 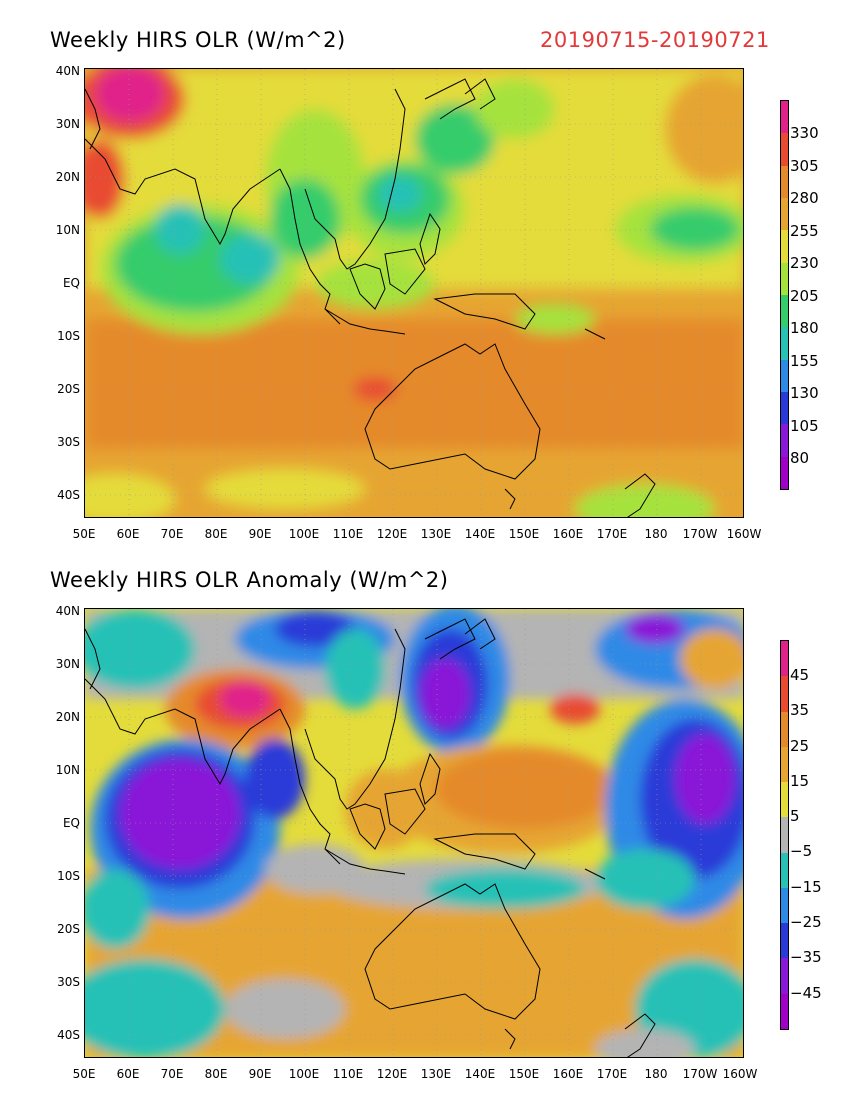 What do you see at coordinates (806, 922) in the screenshot?
I see `colorbar-label: −25` at bounding box center [806, 922].